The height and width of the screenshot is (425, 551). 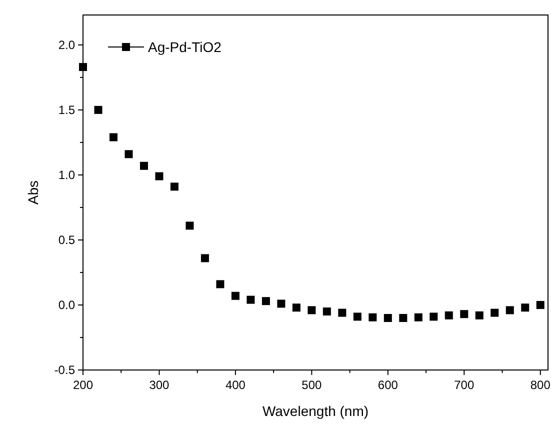 I want to click on y-tick-label: 2.0, so click(x=67, y=45).